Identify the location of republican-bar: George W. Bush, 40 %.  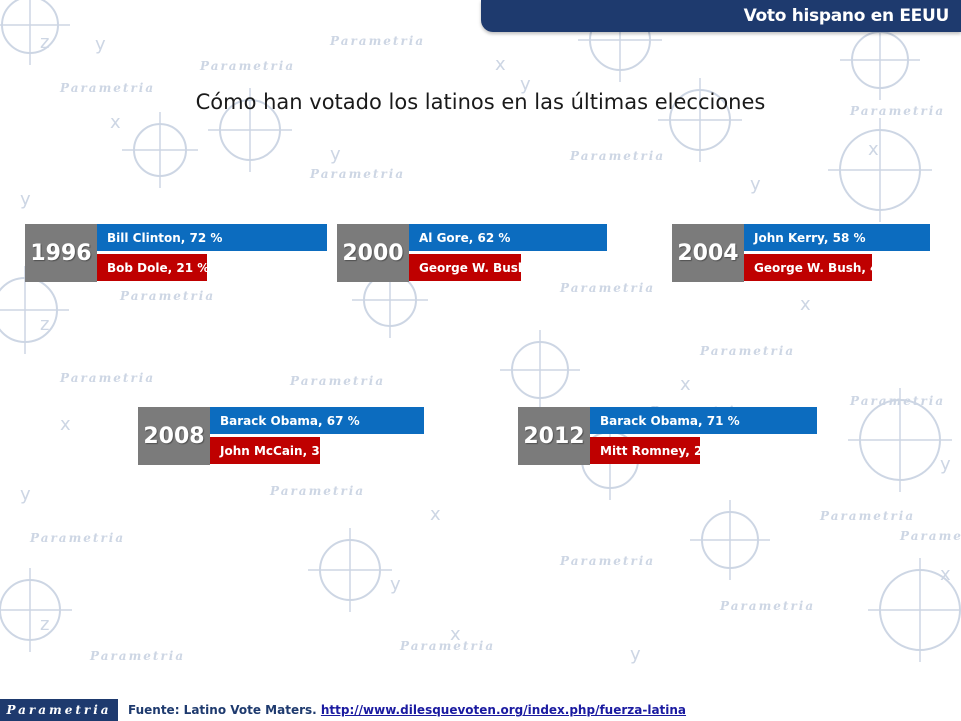
(823, 267).